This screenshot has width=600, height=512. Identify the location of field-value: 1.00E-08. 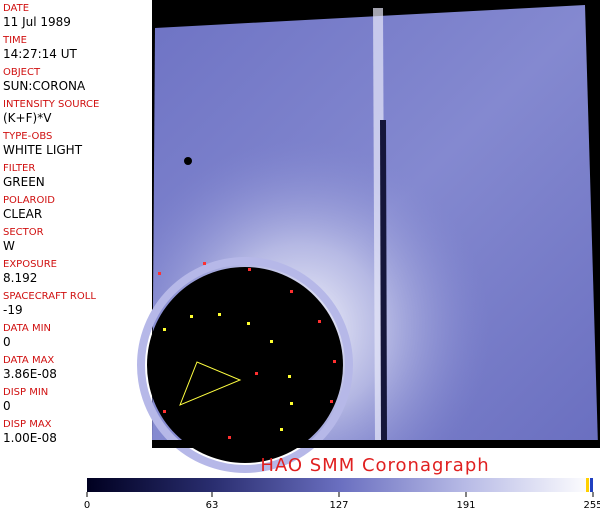
(30, 438).